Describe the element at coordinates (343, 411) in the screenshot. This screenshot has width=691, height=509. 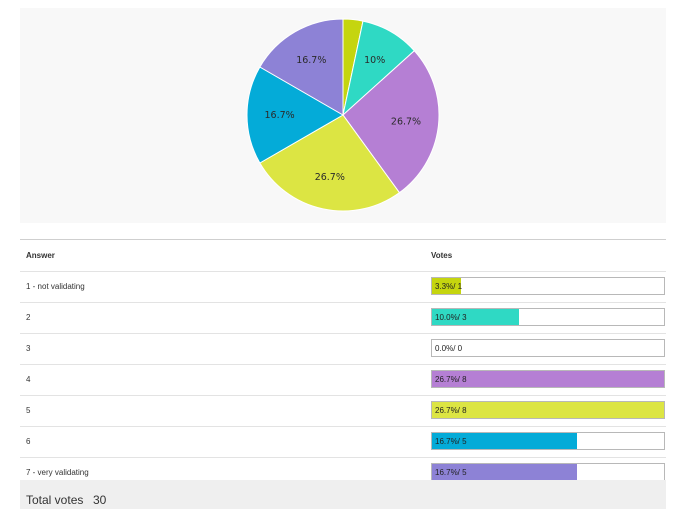
I see `table-row: 5 26.7%/ 8` at that location.